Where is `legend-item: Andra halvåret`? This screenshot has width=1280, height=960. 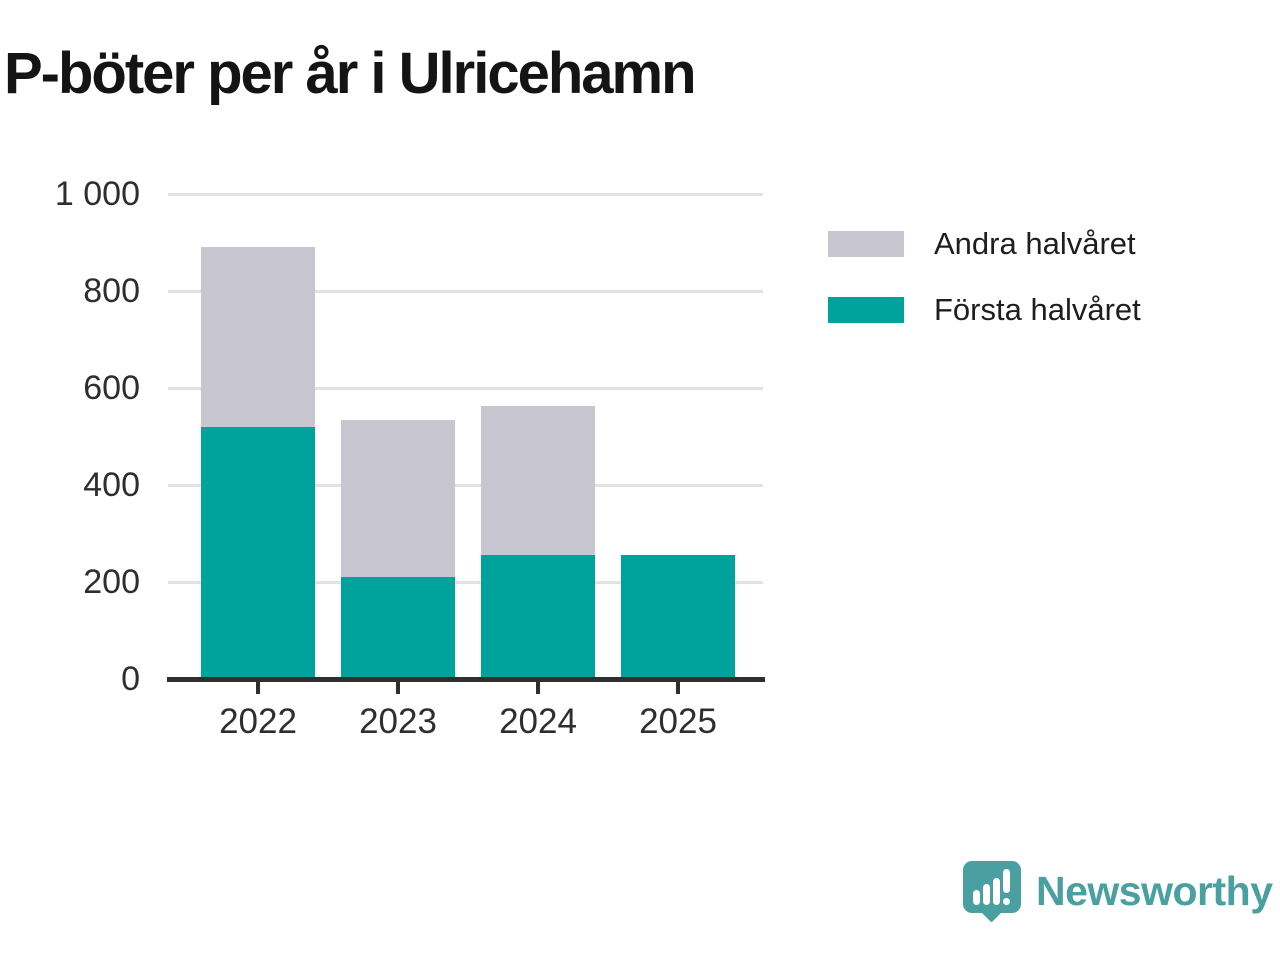
legend-item: Andra halvåret is located at coordinates (984, 244).